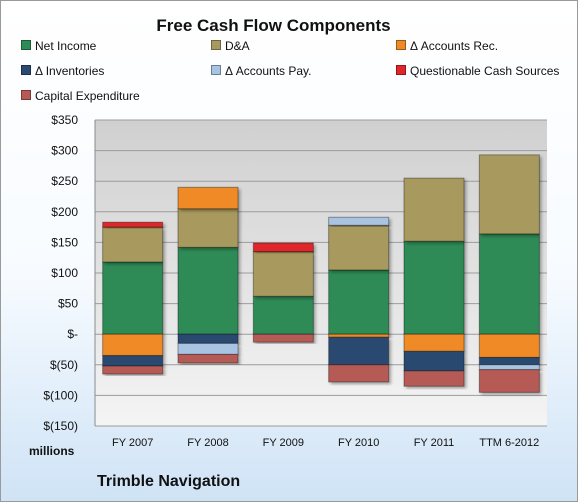  What do you see at coordinates (64, 365) in the screenshot?
I see `y-tick-label: $(50)` at bounding box center [64, 365].